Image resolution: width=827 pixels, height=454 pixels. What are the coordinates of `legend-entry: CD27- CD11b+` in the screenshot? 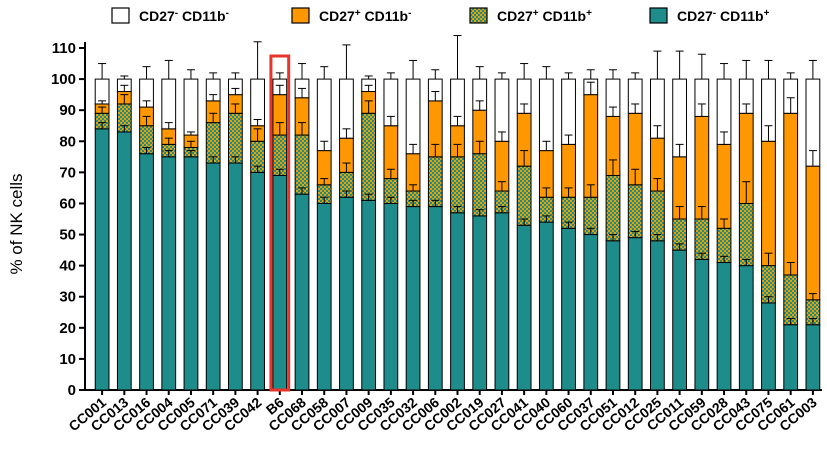 It's located at (723, 16).